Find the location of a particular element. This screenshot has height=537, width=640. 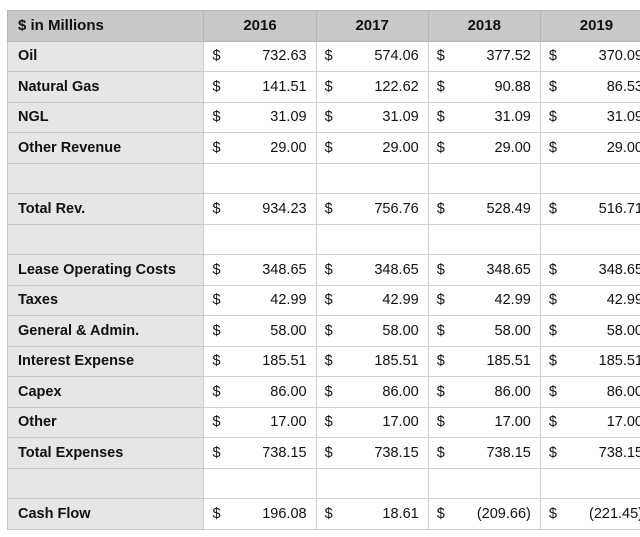

row-label-cell: Taxes is located at coordinates (105, 300).